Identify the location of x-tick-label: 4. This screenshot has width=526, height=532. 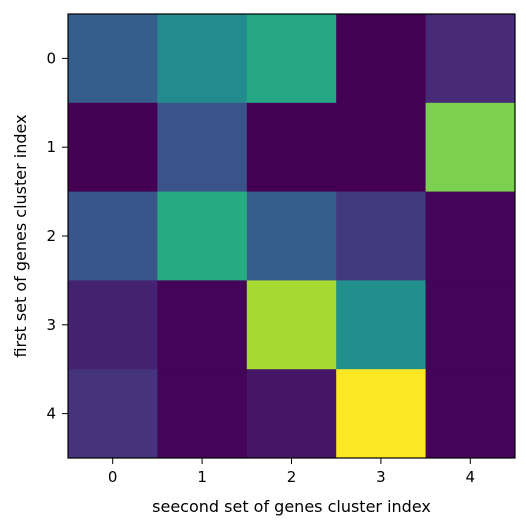
(471, 477).